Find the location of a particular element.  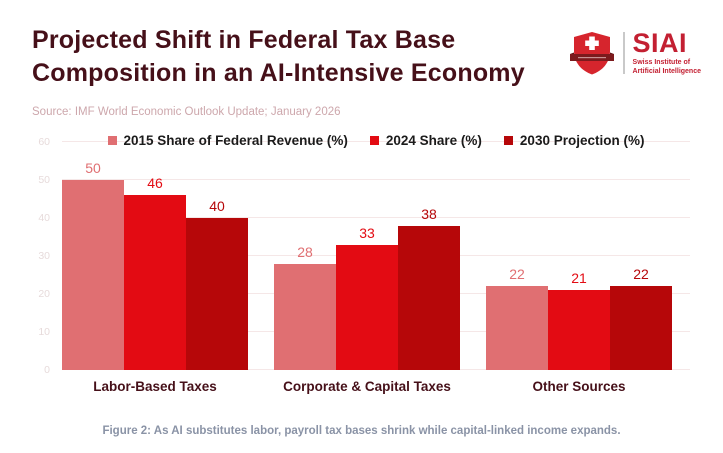

category-label: Labor-Based Taxes is located at coordinates (155, 386).